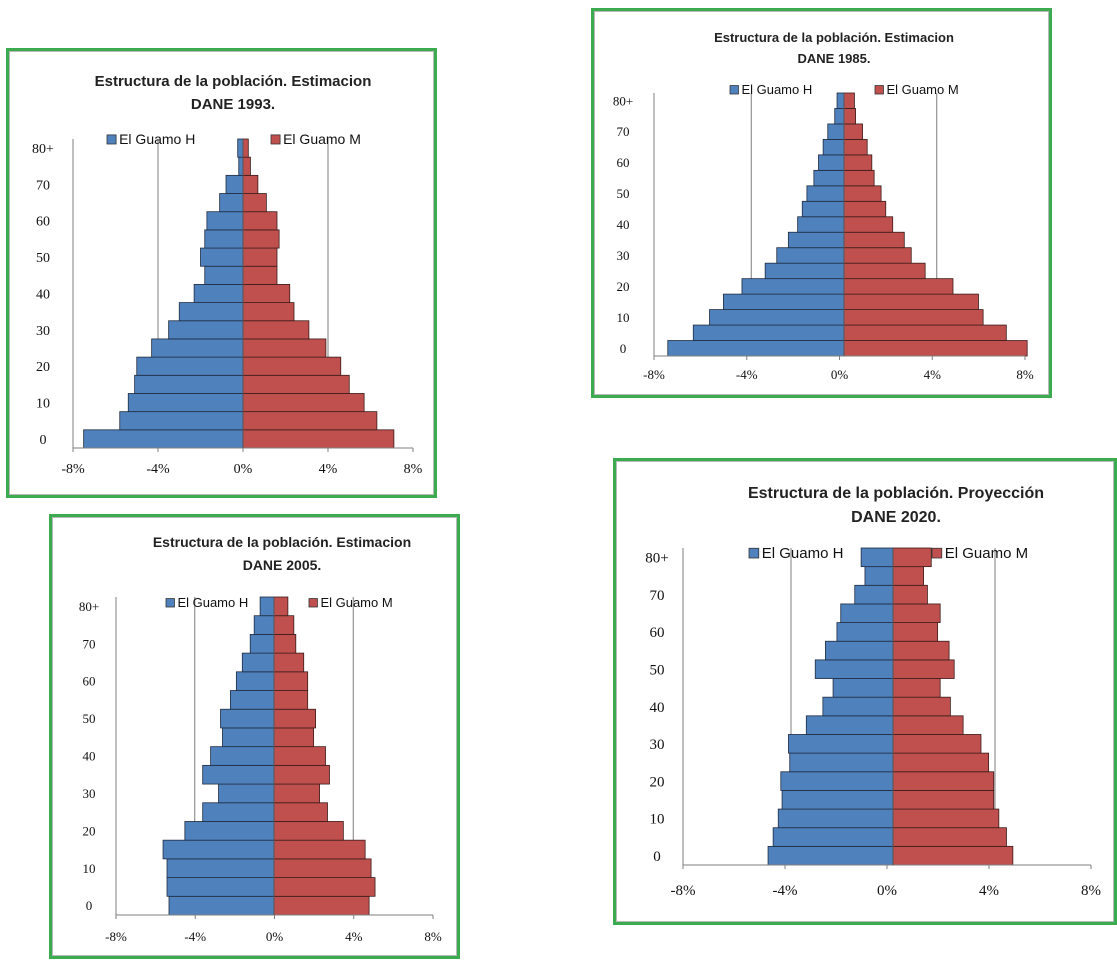 The height and width of the screenshot is (962, 1117). What do you see at coordinates (322, 139) in the screenshot?
I see `legend-label-female: El Guamo M` at bounding box center [322, 139].